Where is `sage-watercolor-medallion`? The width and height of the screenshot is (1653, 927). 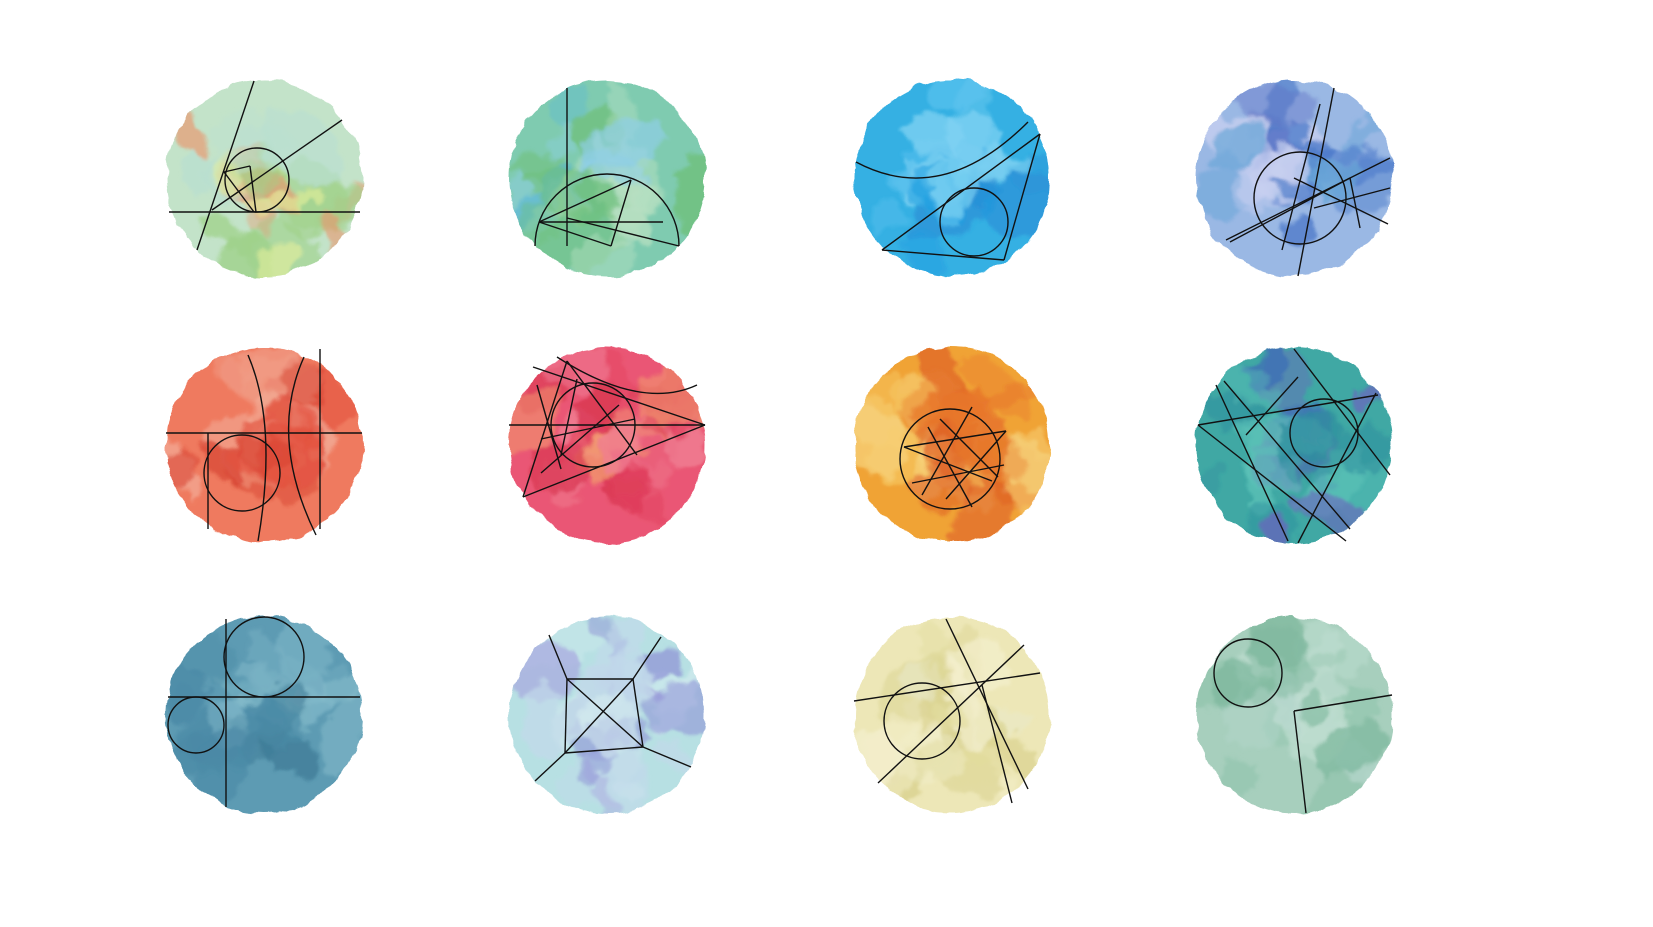 sage-watercolor-medallion is located at coordinates (1294, 715).